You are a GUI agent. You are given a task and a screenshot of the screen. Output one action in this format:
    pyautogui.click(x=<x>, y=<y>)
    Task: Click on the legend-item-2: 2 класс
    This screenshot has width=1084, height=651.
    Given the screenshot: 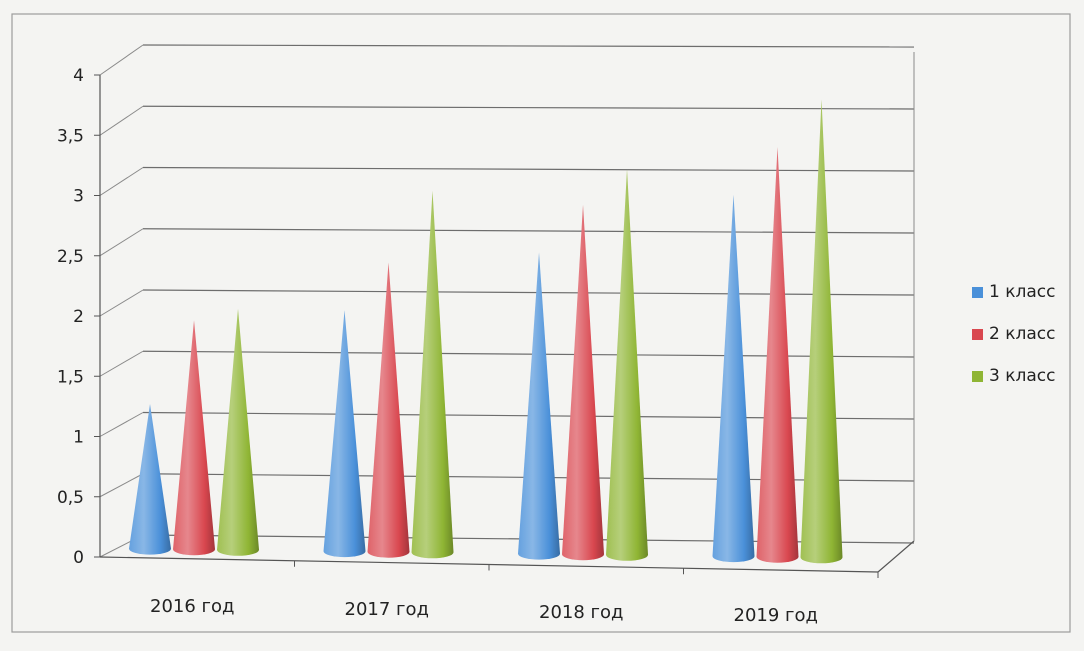 What is the action you would take?
    pyautogui.click(x=1013, y=334)
    